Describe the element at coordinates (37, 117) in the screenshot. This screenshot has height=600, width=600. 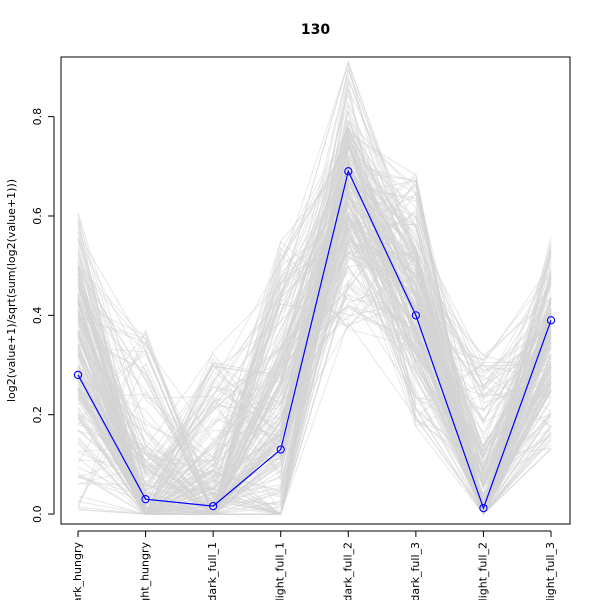
I see `y-tick-label: 0.8` at that location.